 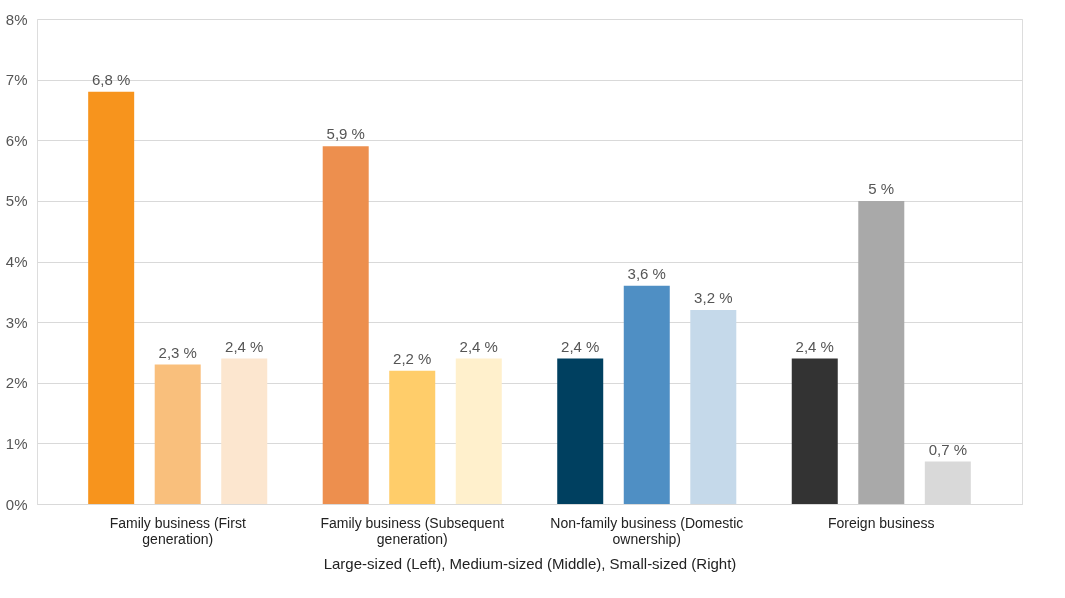 I want to click on x-tick-label: Family business (Subsequent generation), so click(x=412, y=530).